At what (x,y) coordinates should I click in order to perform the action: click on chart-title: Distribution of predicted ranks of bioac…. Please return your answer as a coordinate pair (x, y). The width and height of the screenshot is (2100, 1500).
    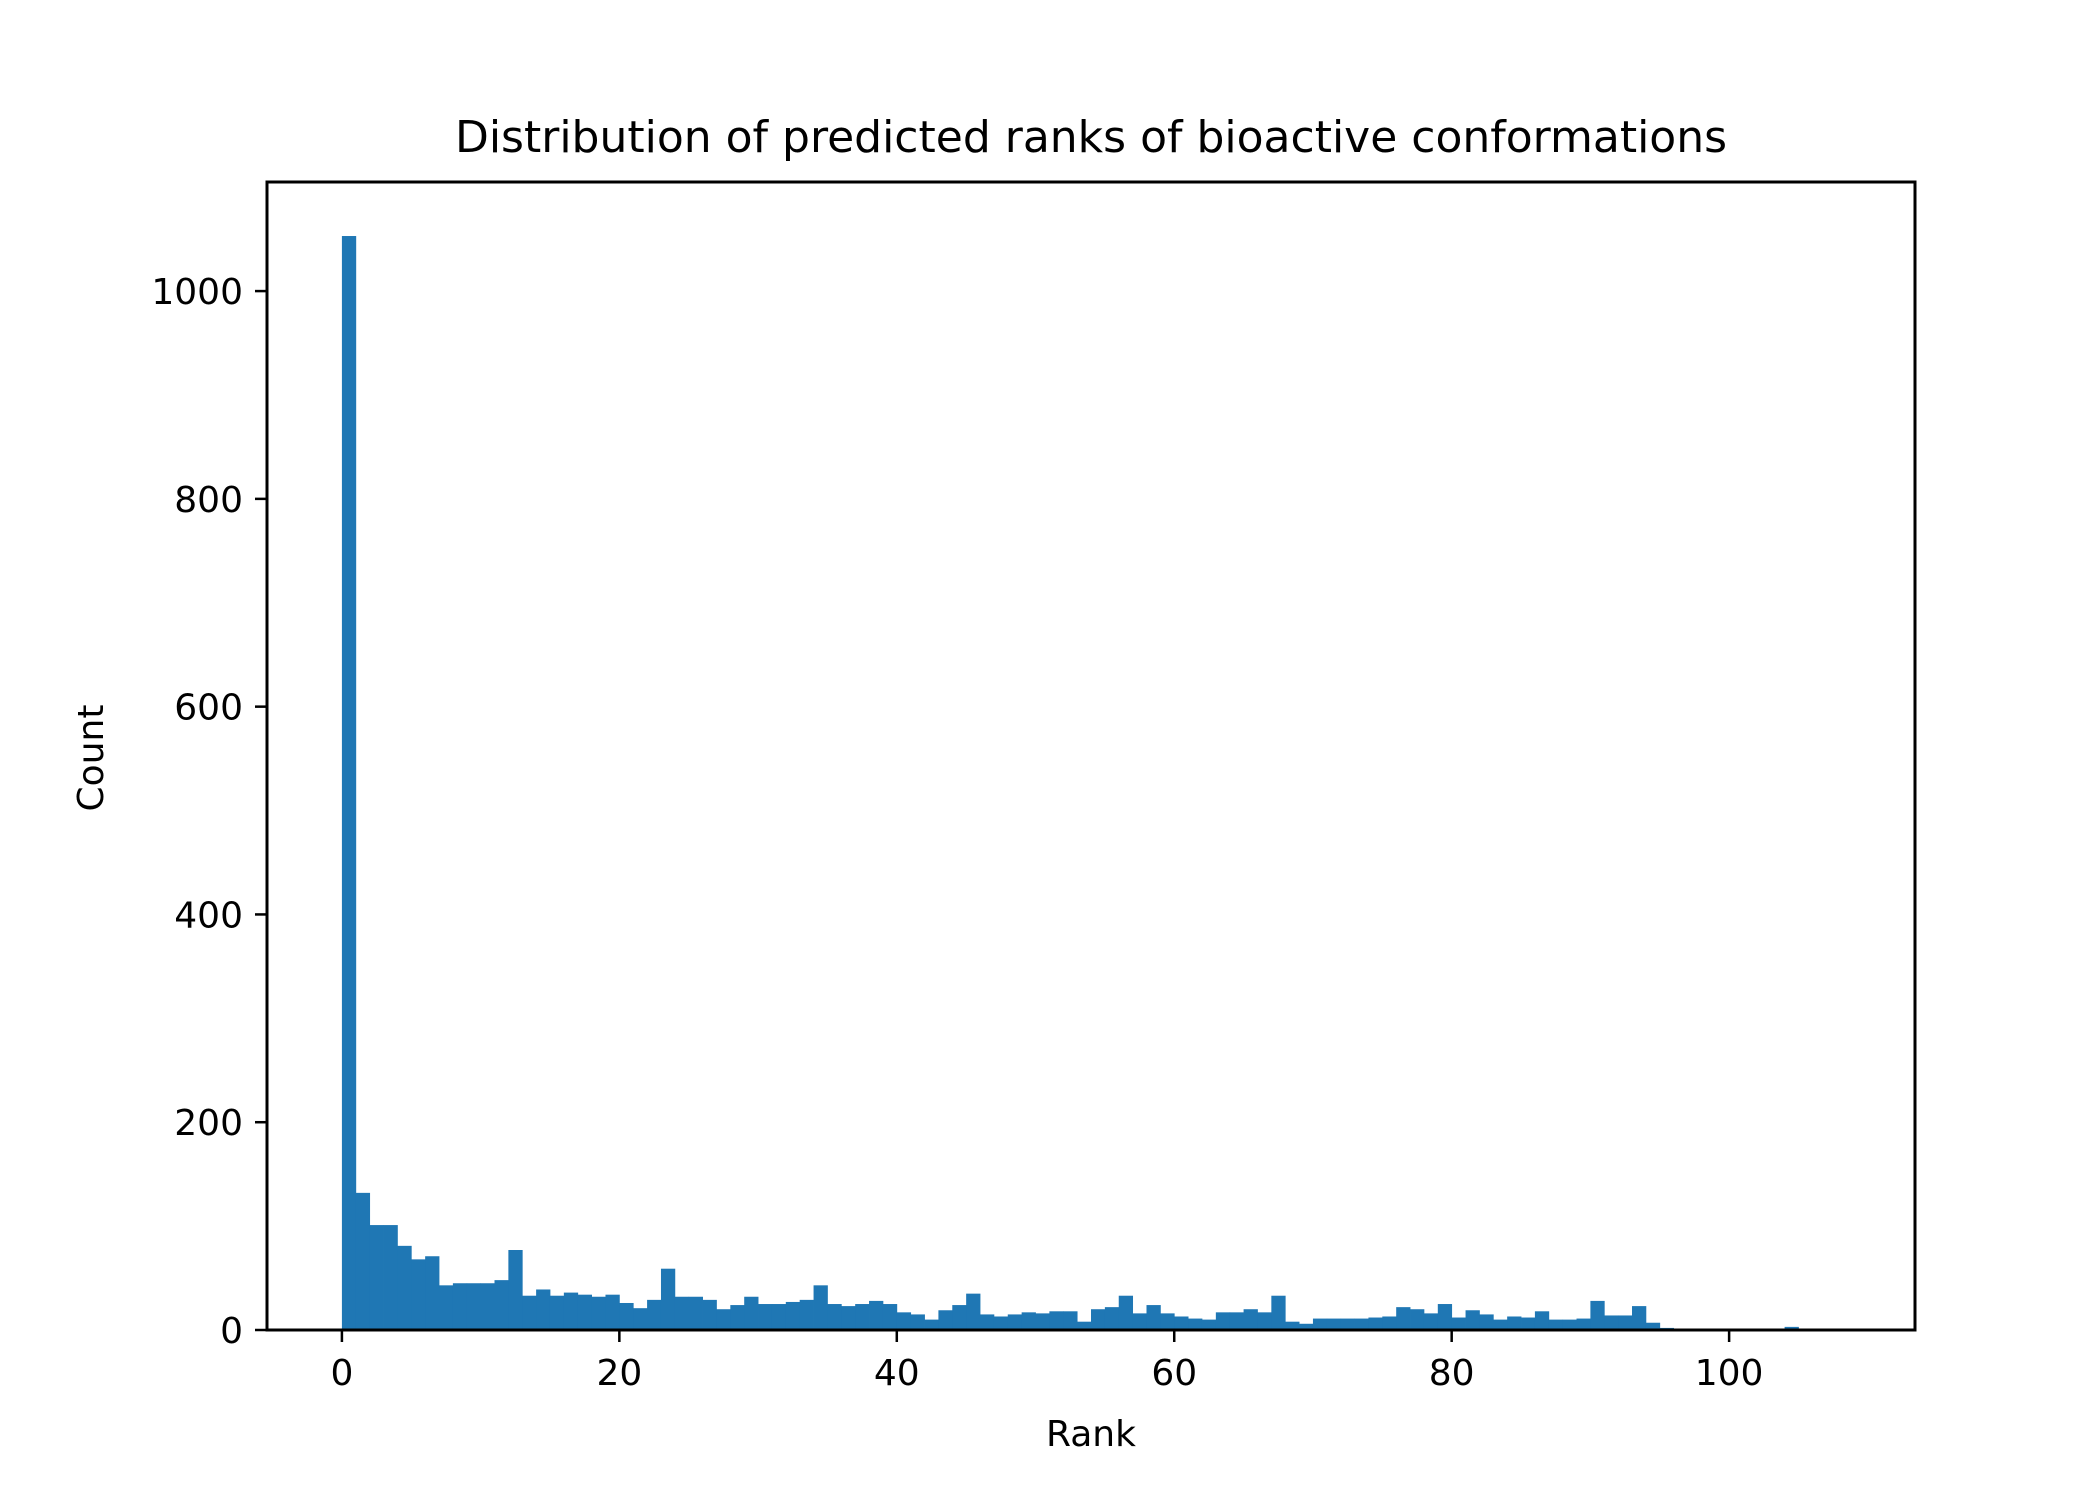
    Looking at the image, I should click on (1091, 137).